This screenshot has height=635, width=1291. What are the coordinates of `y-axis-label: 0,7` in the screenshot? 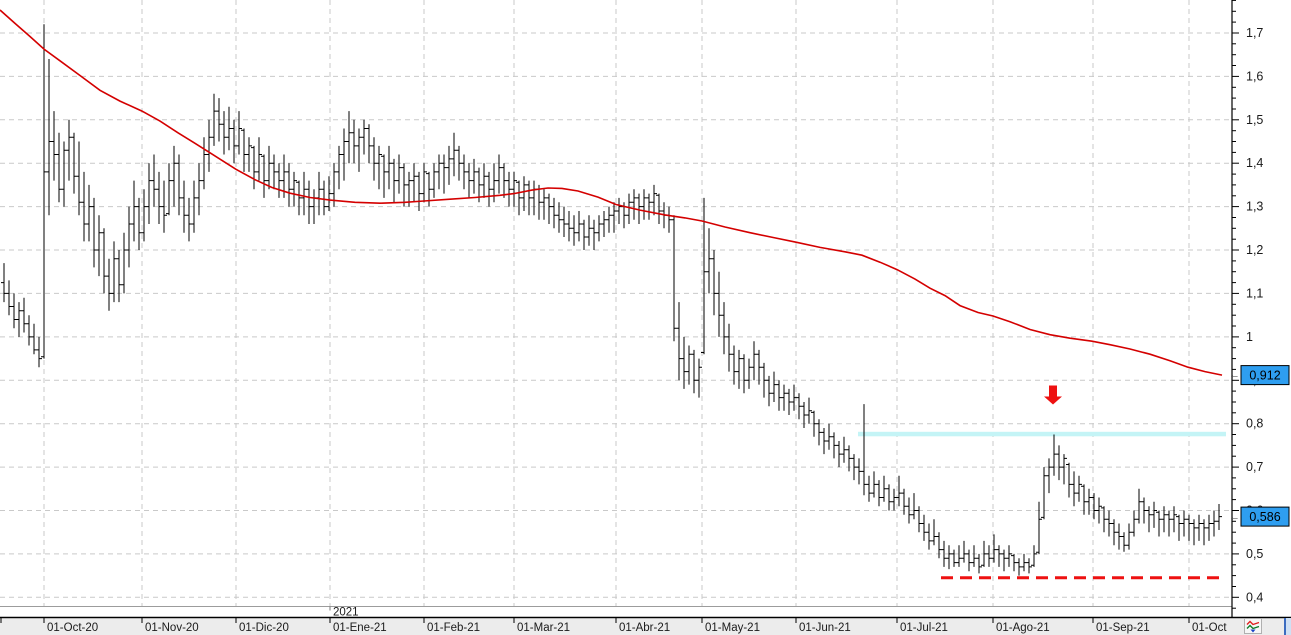 It's located at (1254, 467).